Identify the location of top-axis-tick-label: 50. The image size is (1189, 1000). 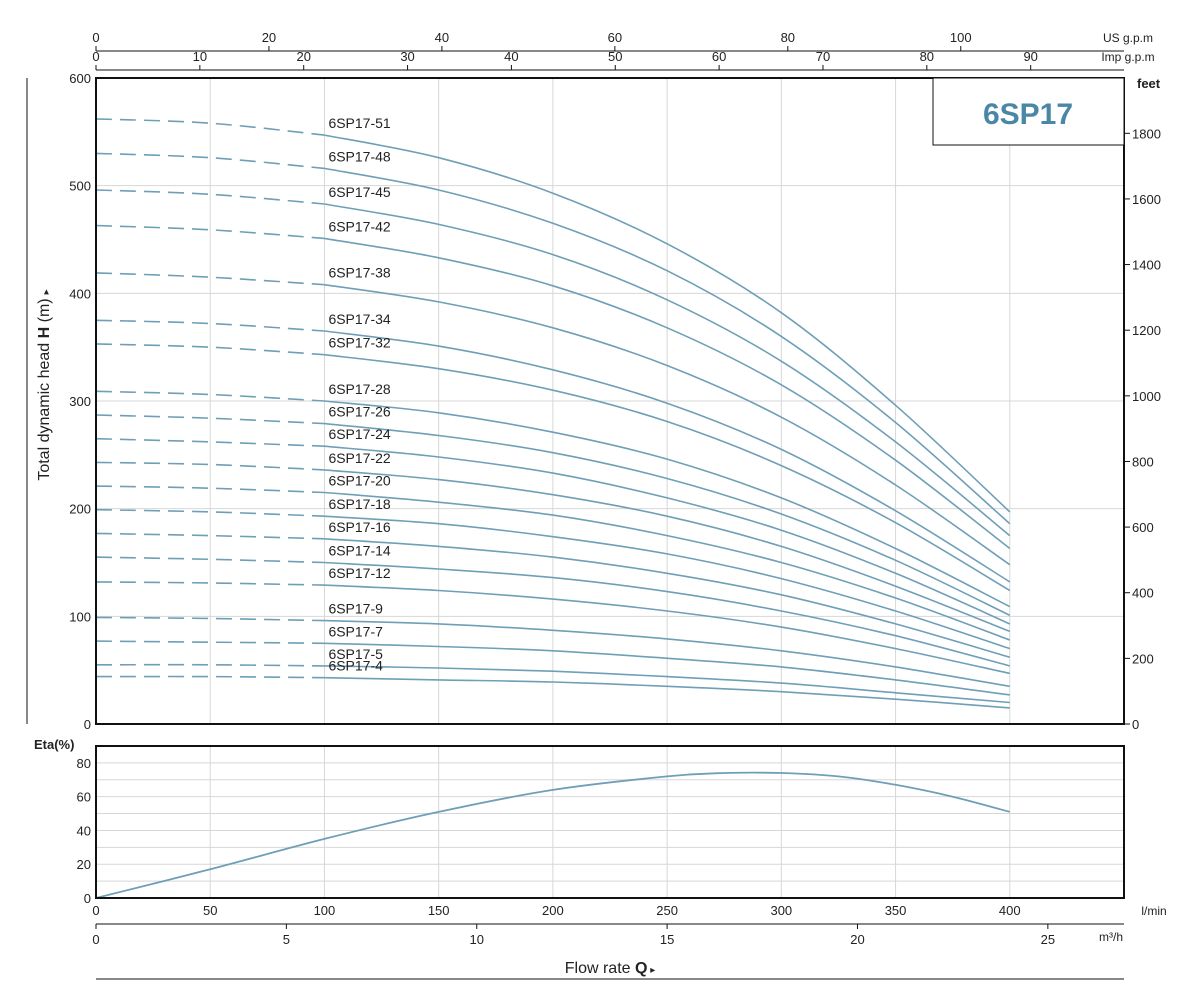
(615, 56).